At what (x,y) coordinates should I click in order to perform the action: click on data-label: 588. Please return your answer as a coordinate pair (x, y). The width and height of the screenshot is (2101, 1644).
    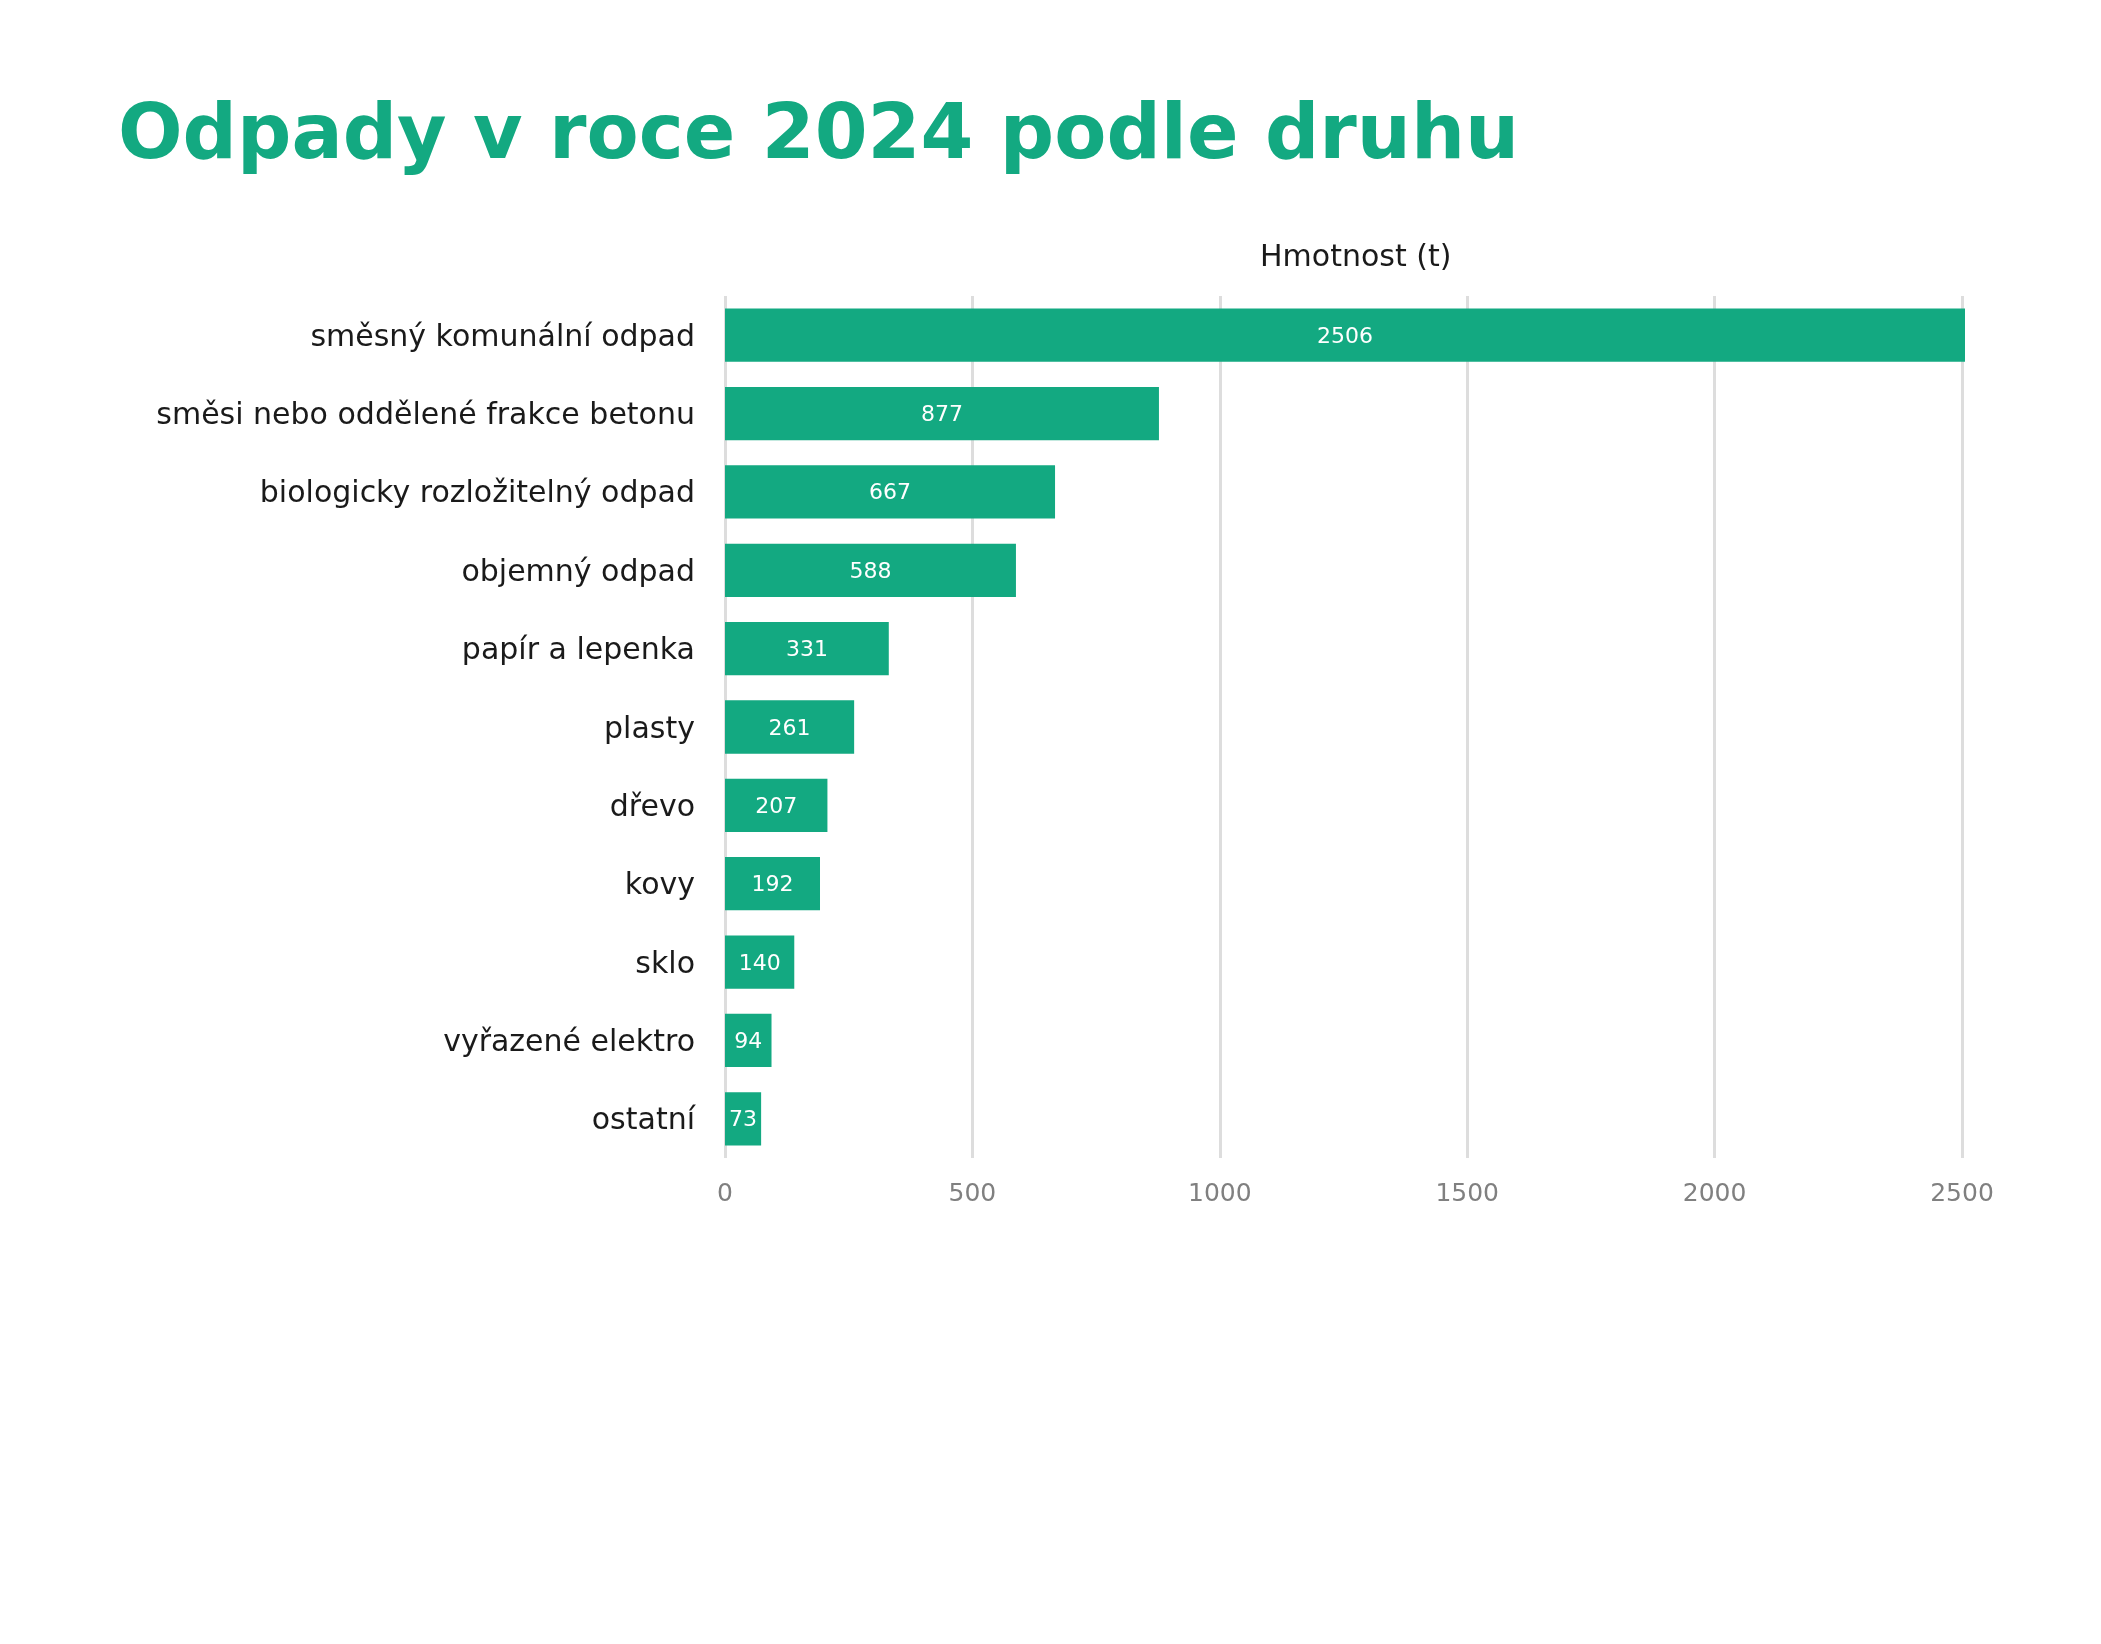
    Looking at the image, I should click on (870, 570).